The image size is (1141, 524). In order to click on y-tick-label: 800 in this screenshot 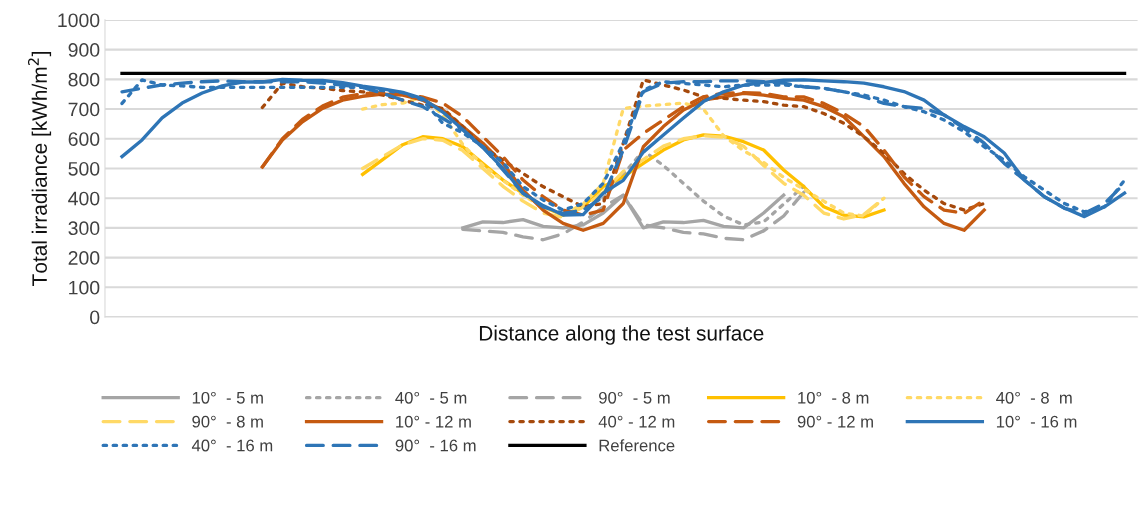, I will do `click(84, 79)`.